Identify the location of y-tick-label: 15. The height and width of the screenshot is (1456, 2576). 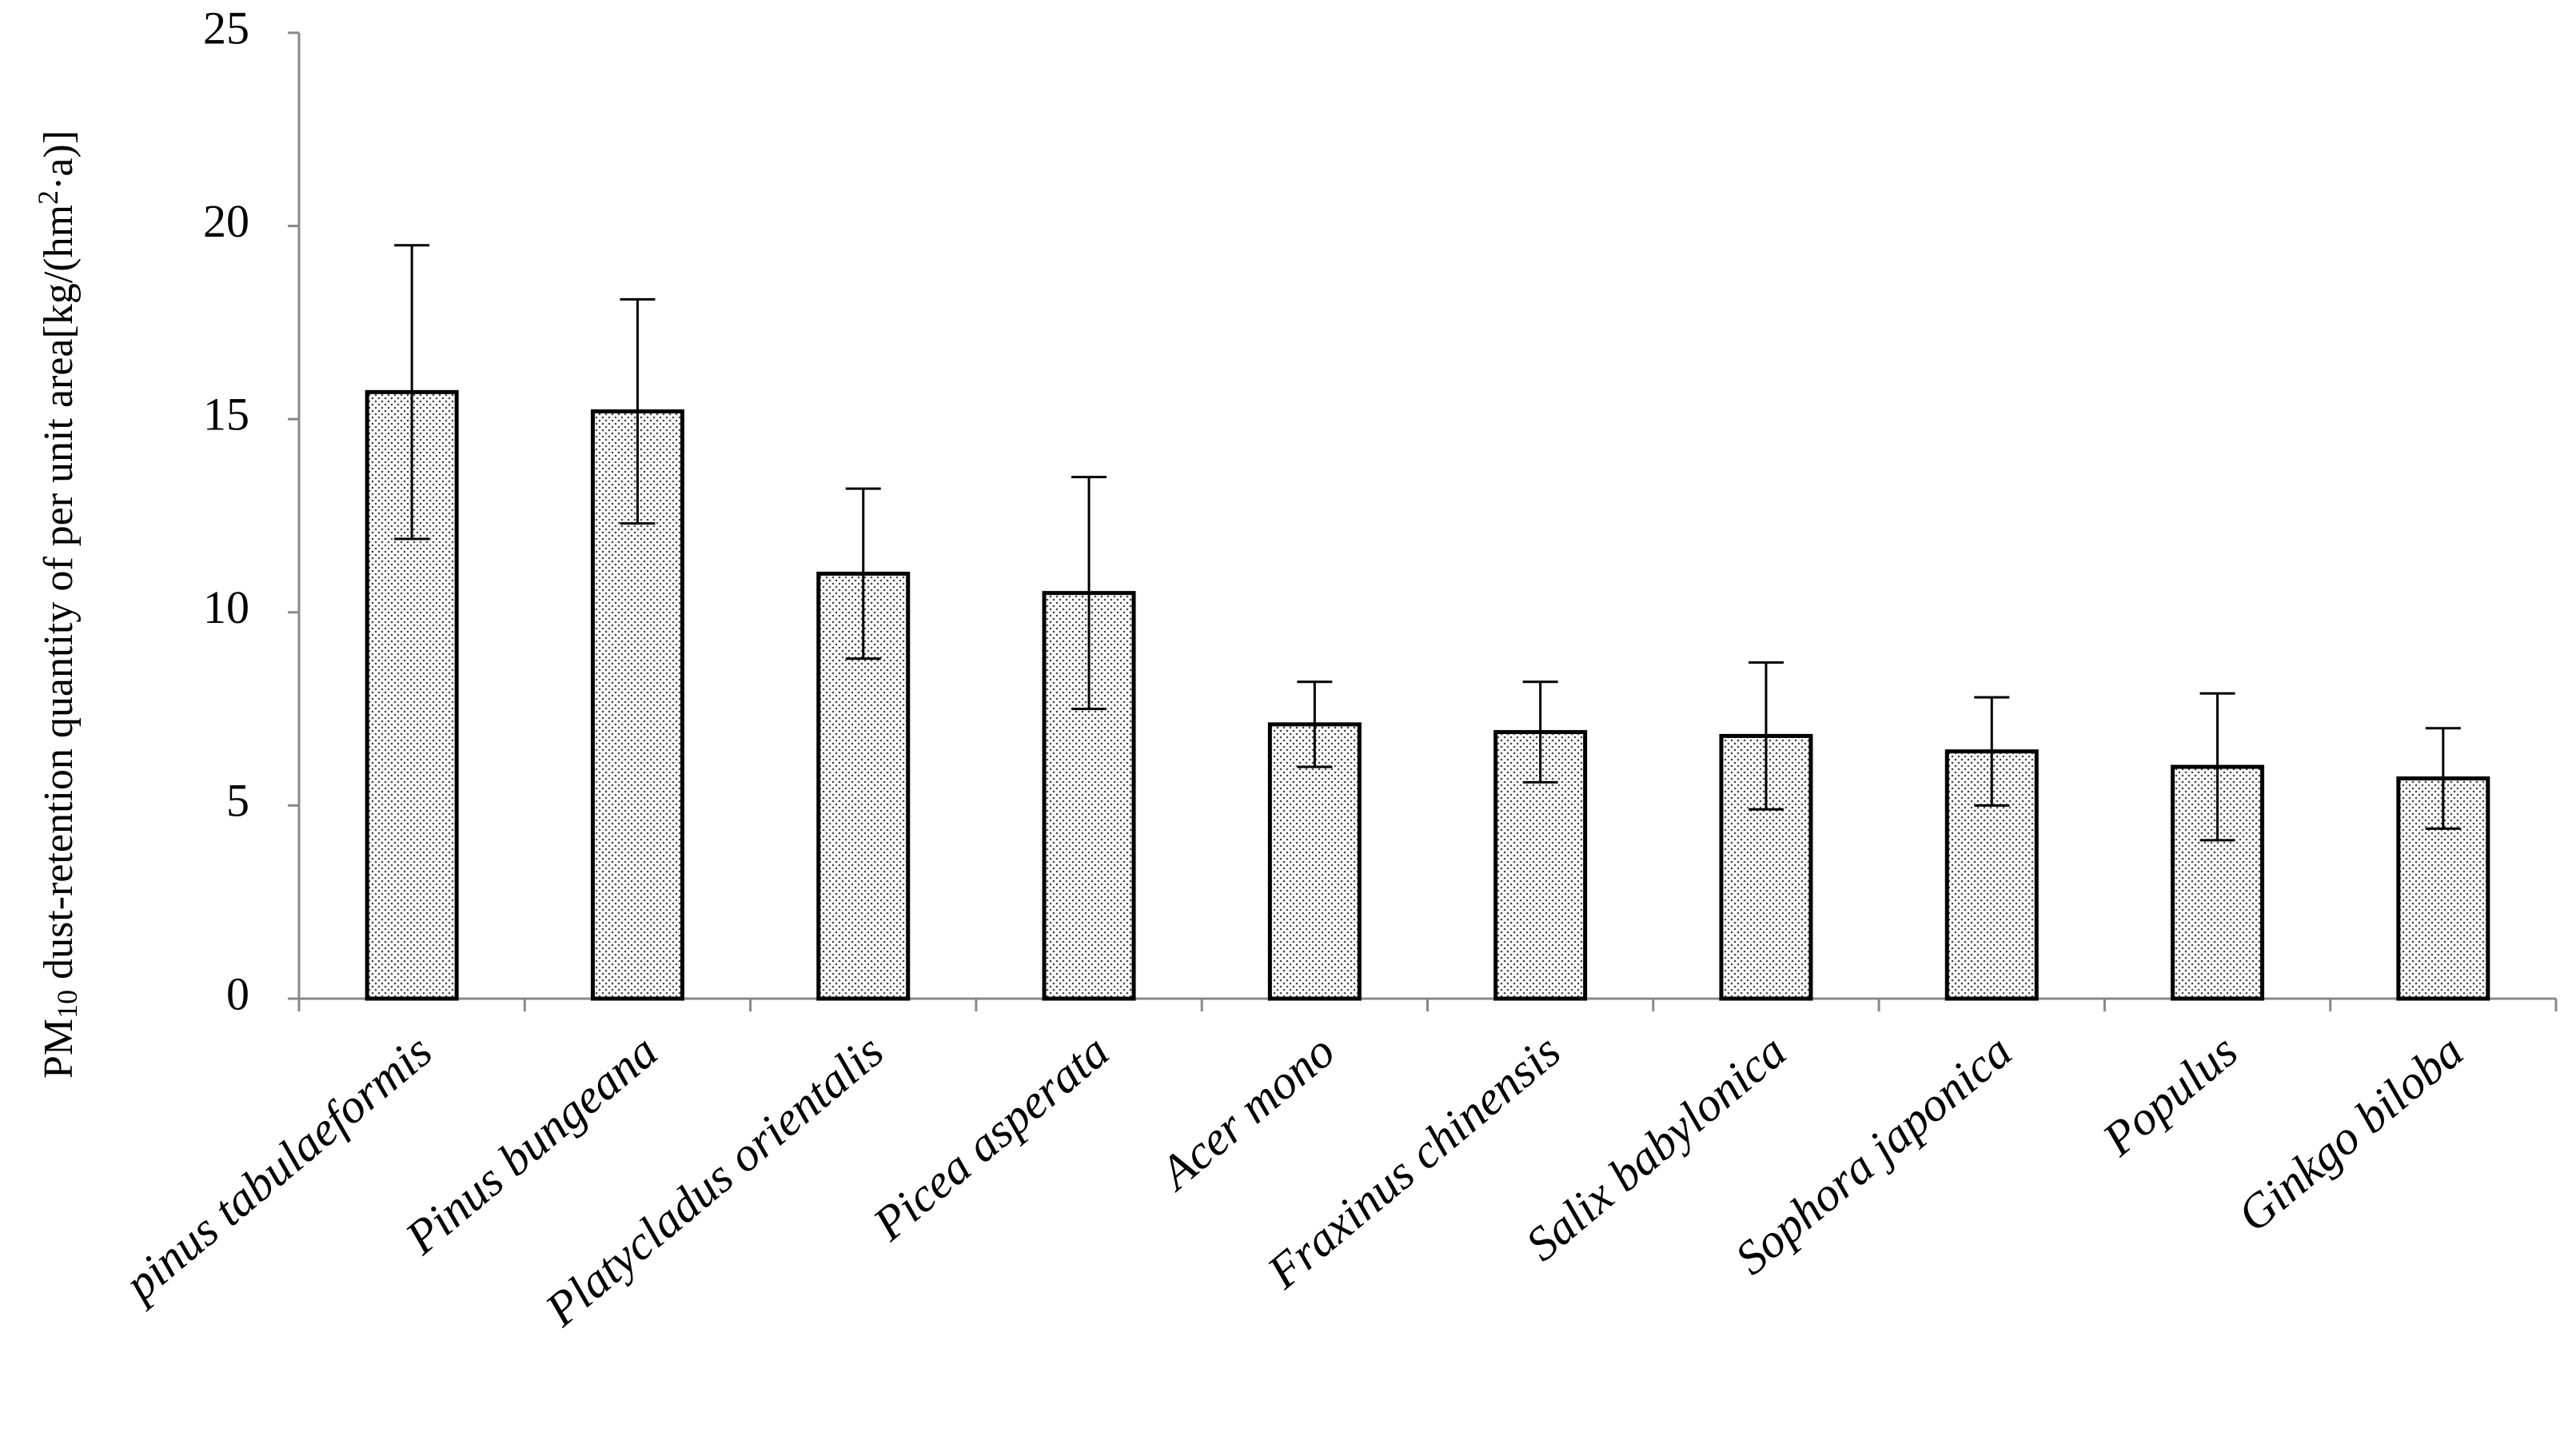
(226, 415).